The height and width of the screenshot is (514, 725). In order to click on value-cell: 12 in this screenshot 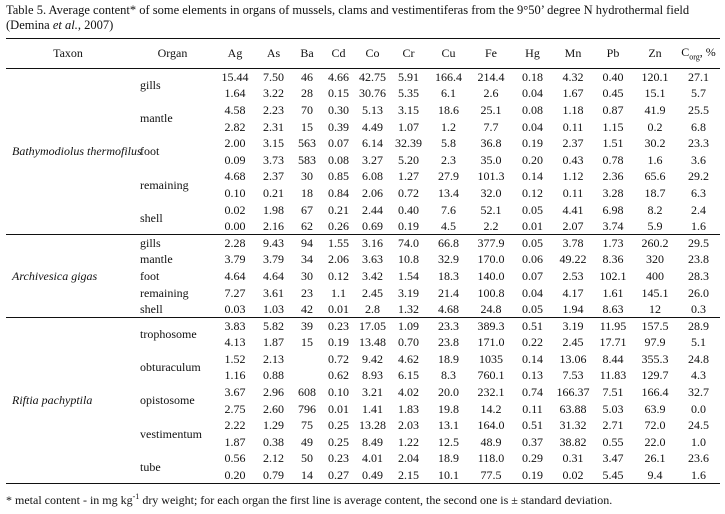, I will do `click(655, 308)`.